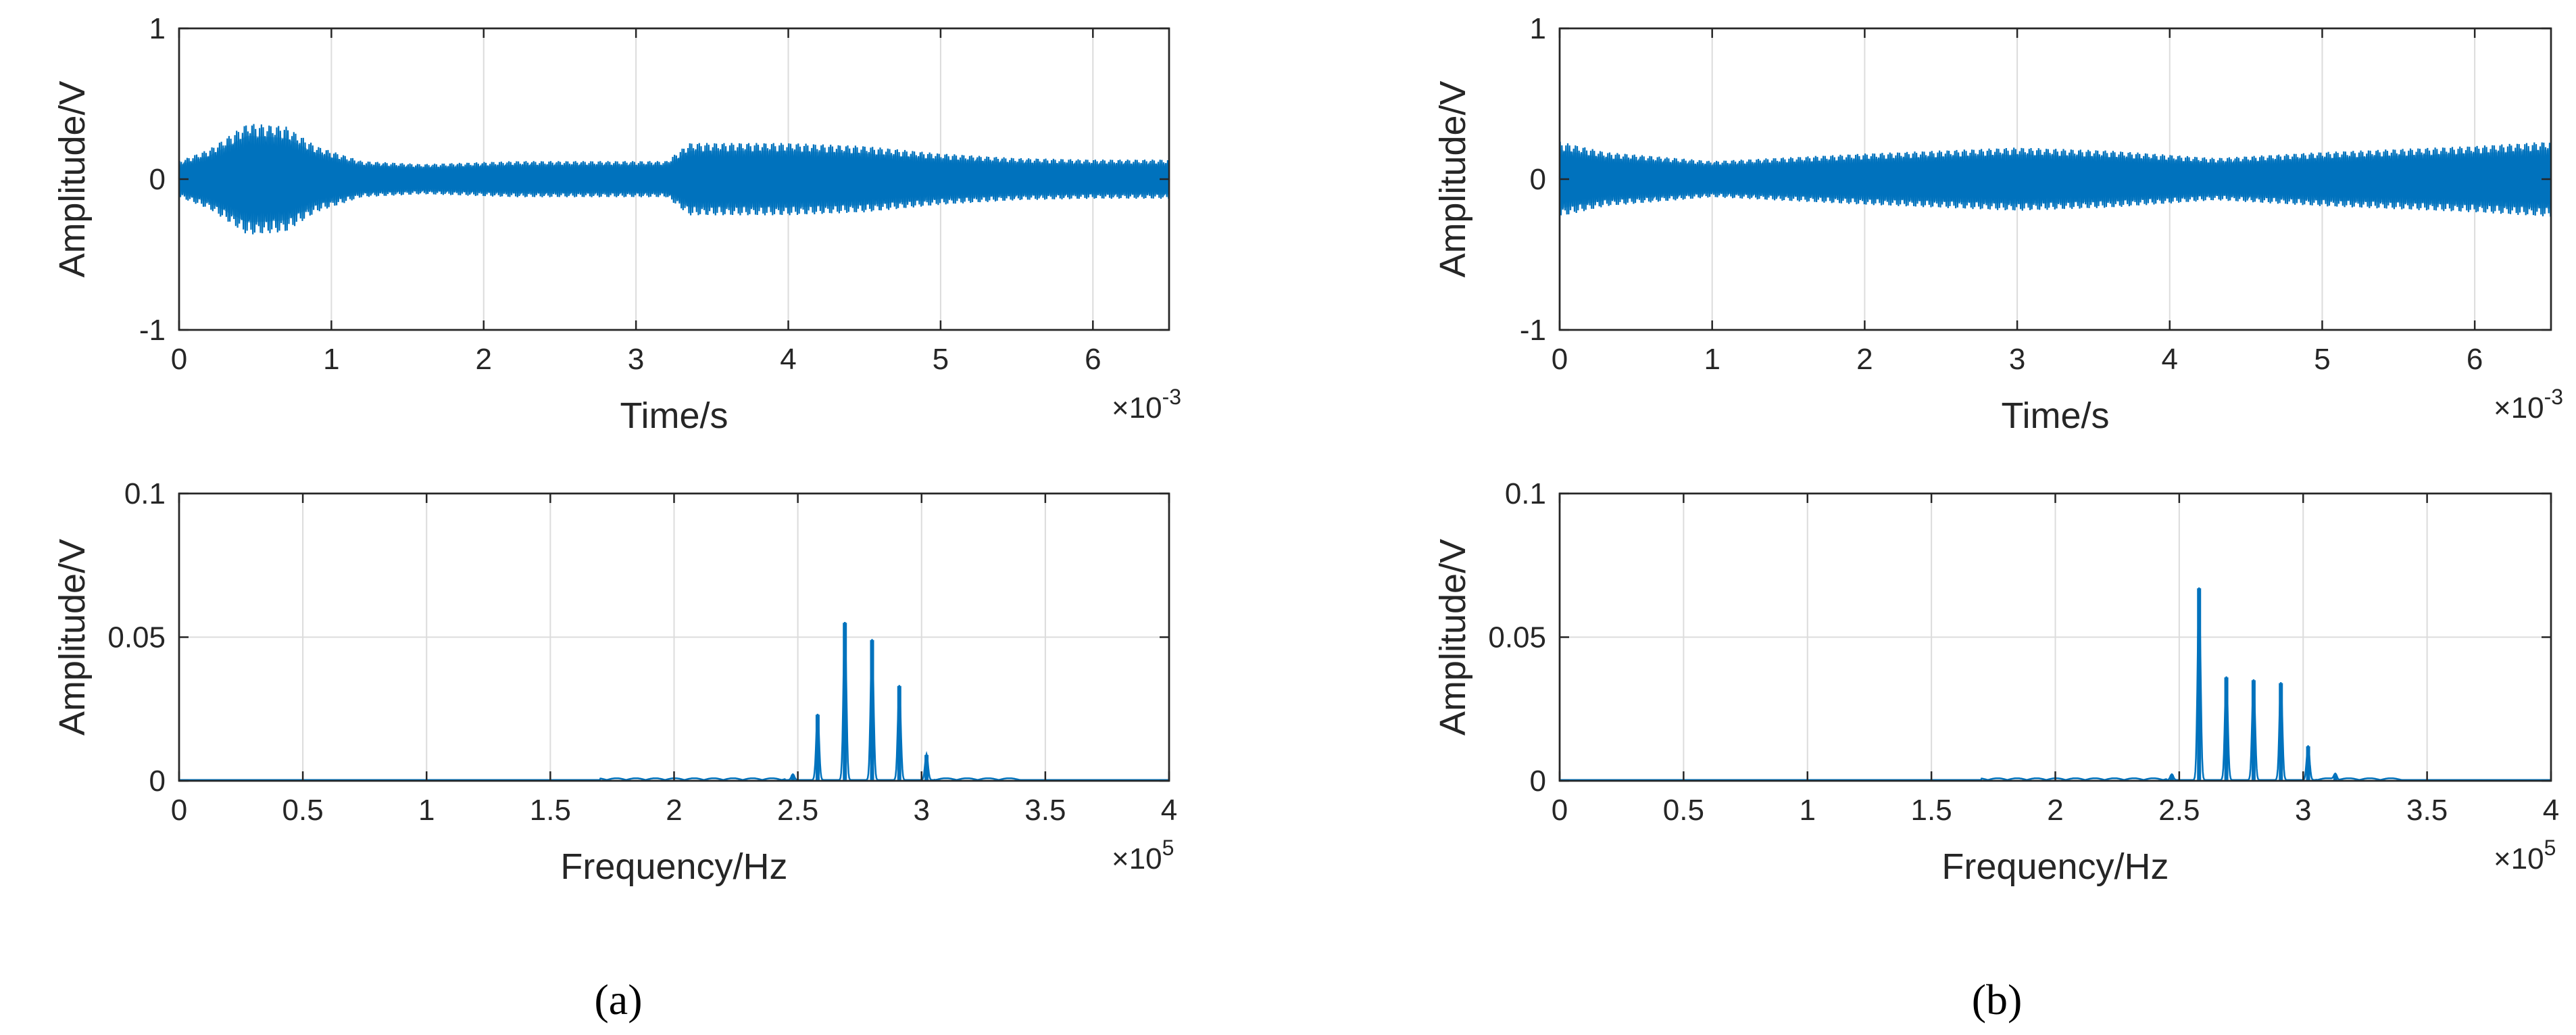 The width and height of the screenshot is (2576, 1035). What do you see at coordinates (1998, 1000) in the screenshot?
I see `panel-label-b: (b)` at bounding box center [1998, 1000].